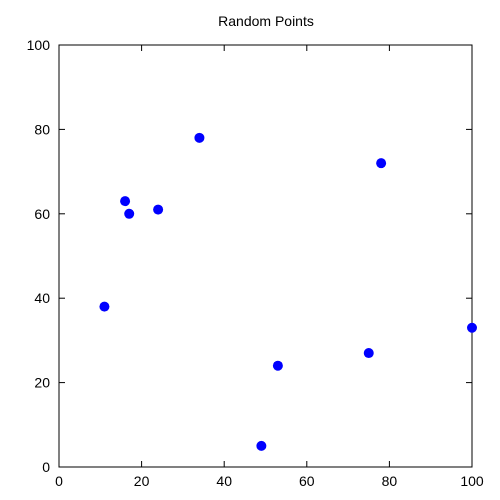 Image resolution: width=500 pixels, height=500 pixels. I want to click on y-tick-label: 0, so click(46, 467).